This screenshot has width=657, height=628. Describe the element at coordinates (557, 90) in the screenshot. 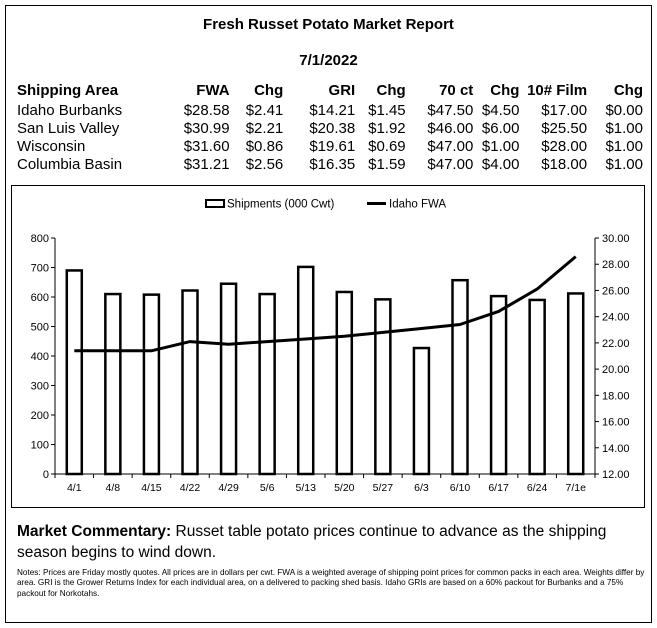

I see `header-10-film: 10# Film` at that location.